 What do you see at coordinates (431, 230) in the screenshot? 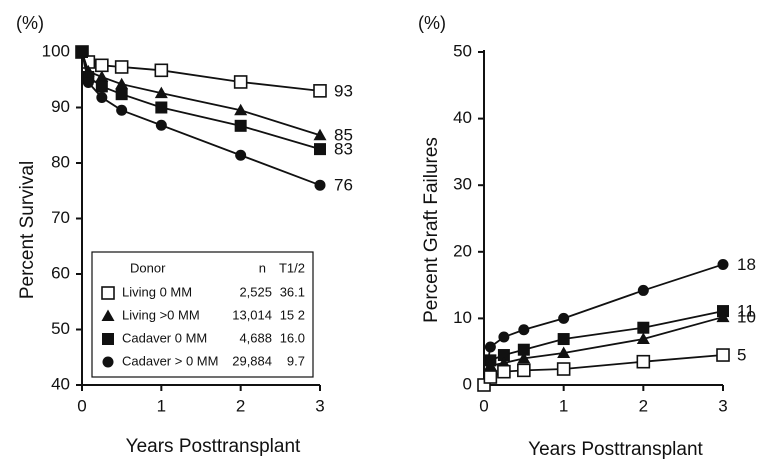
I see `y-axis-title: Percent Graft Failures` at bounding box center [431, 230].